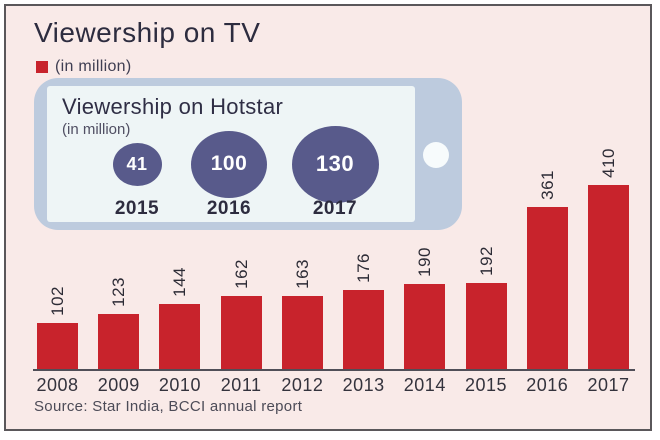 The width and height of the screenshot is (660, 440). What do you see at coordinates (42, 67) in the screenshot?
I see `legend-color-swatch` at bounding box center [42, 67].